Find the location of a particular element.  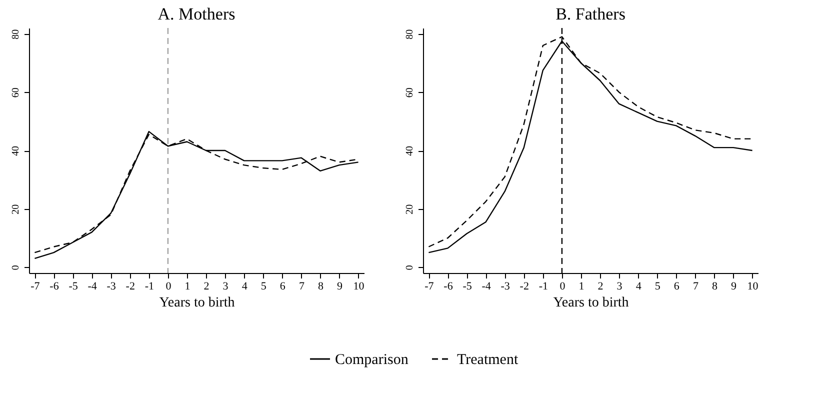

chart-title: B. Fathers is located at coordinates (591, 14).